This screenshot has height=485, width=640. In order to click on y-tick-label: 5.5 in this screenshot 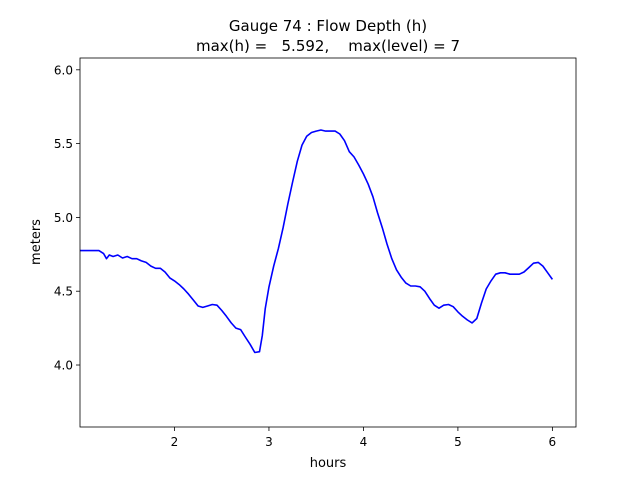, I will do `click(63, 144)`.